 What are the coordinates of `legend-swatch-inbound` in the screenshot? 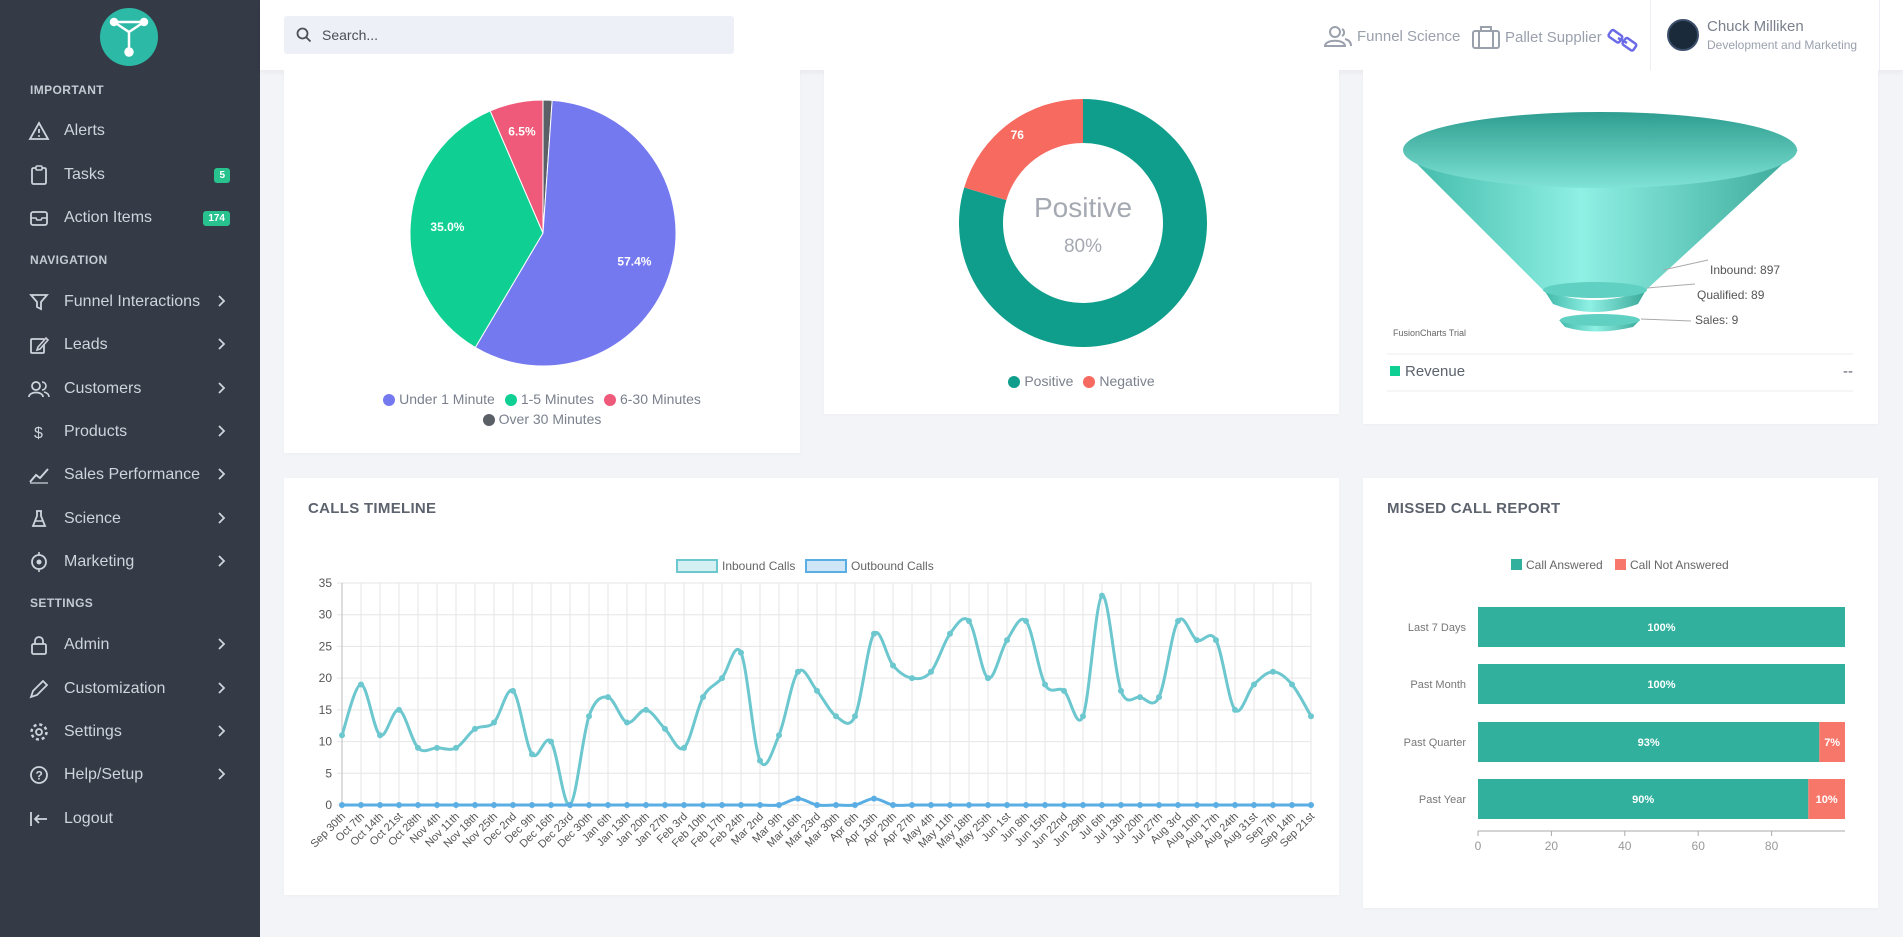 It's located at (697, 566).